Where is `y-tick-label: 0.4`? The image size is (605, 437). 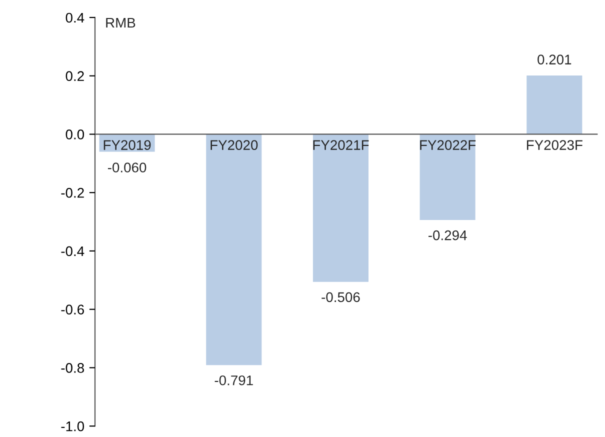
y-tick-label: 0.4 is located at coordinates (75, 17).